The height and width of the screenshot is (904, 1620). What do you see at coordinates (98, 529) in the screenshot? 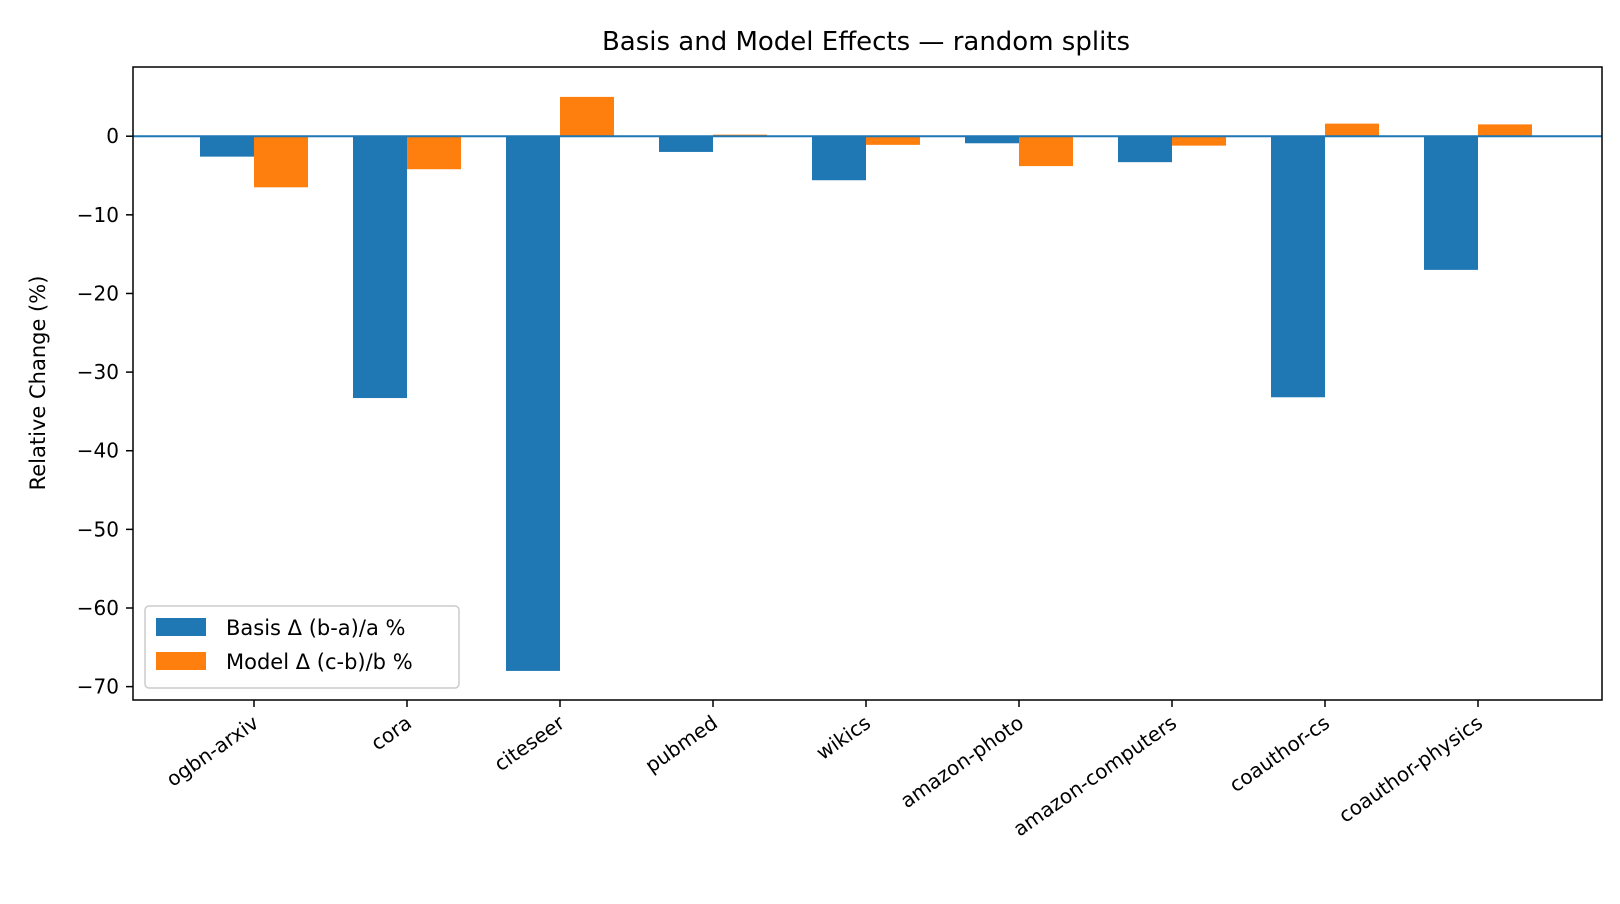
I see `y-tick-label: −50` at bounding box center [98, 529].